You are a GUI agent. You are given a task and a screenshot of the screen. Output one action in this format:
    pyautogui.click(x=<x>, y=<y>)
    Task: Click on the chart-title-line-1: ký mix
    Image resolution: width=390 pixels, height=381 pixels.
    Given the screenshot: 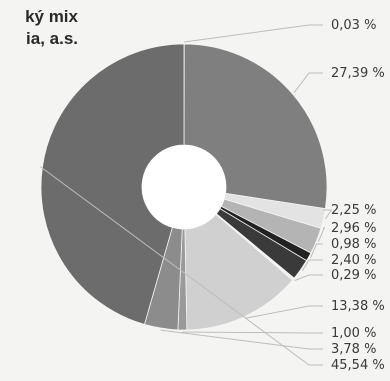 What is the action you would take?
    pyautogui.click(x=51, y=16)
    